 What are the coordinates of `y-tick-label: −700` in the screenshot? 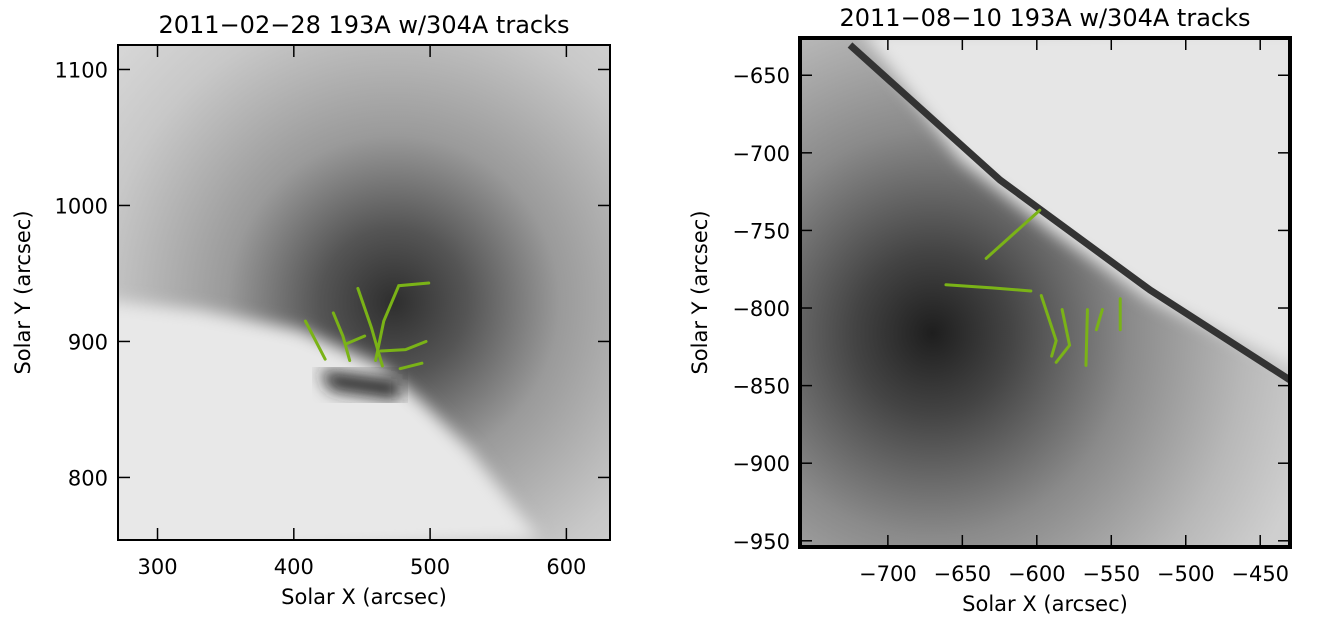 It's located at (761, 154).